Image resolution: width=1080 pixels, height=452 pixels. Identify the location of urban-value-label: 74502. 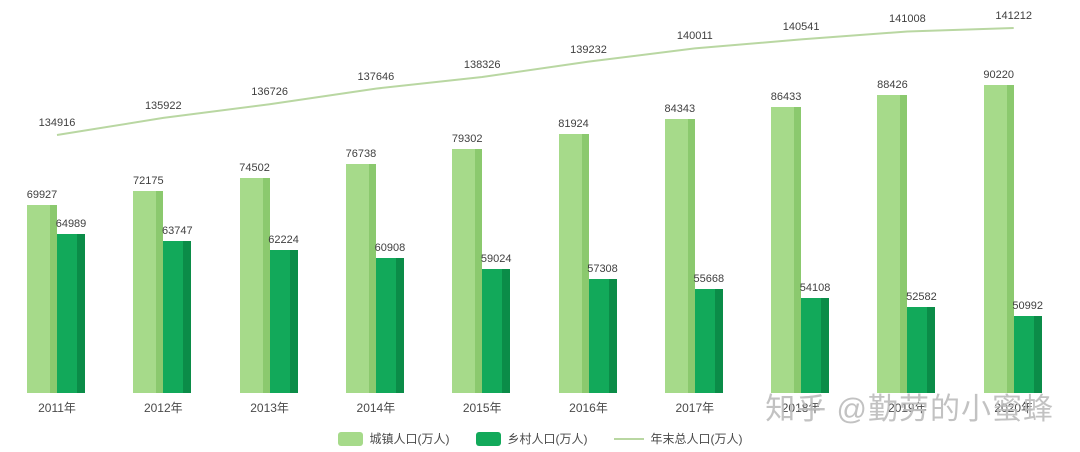
(254, 167).